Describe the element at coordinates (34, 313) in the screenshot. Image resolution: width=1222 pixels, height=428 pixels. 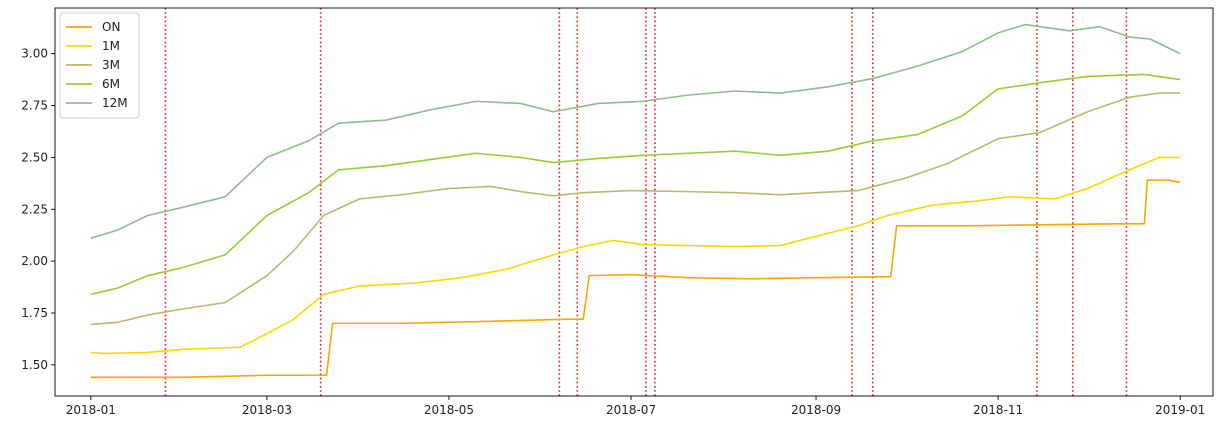
I see `y-tick-label: 1.75` at that location.